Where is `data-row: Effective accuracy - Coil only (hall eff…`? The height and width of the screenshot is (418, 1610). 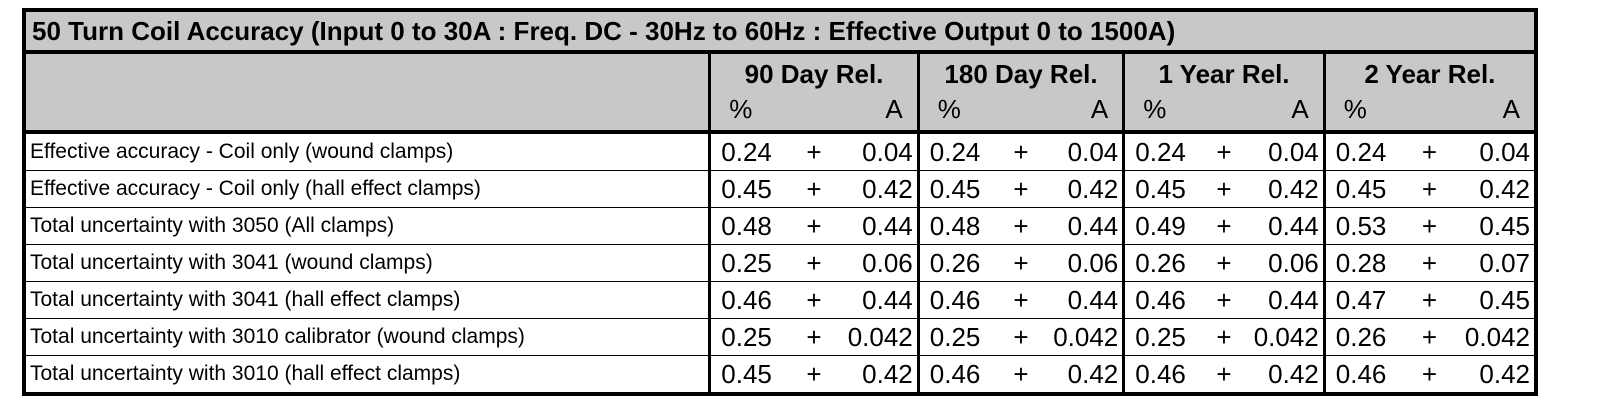 data-row: Effective accuracy - Coil only (hall eff… is located at coordinates (780, 189).